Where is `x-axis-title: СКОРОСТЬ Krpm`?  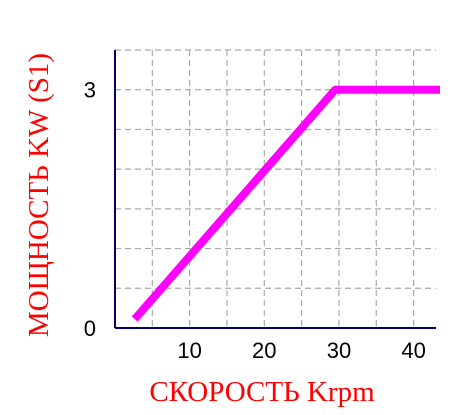 x-axis-title: СКОРОСТЬ Krpm is located at coordinates (262, 392).